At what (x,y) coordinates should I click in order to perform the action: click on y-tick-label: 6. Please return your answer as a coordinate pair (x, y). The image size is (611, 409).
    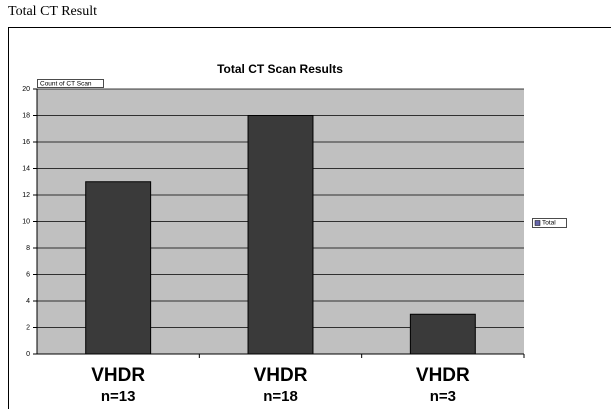
    Looking at the image, I should click on (28, 274).